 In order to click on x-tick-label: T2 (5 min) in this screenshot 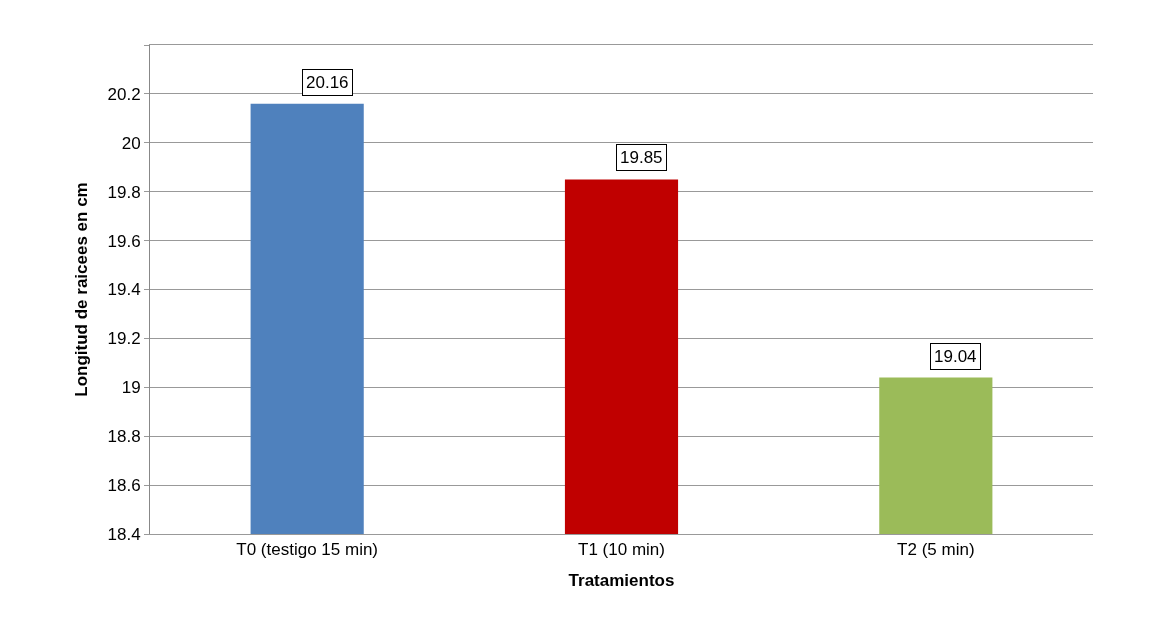, I will do `click(936, 550)`.